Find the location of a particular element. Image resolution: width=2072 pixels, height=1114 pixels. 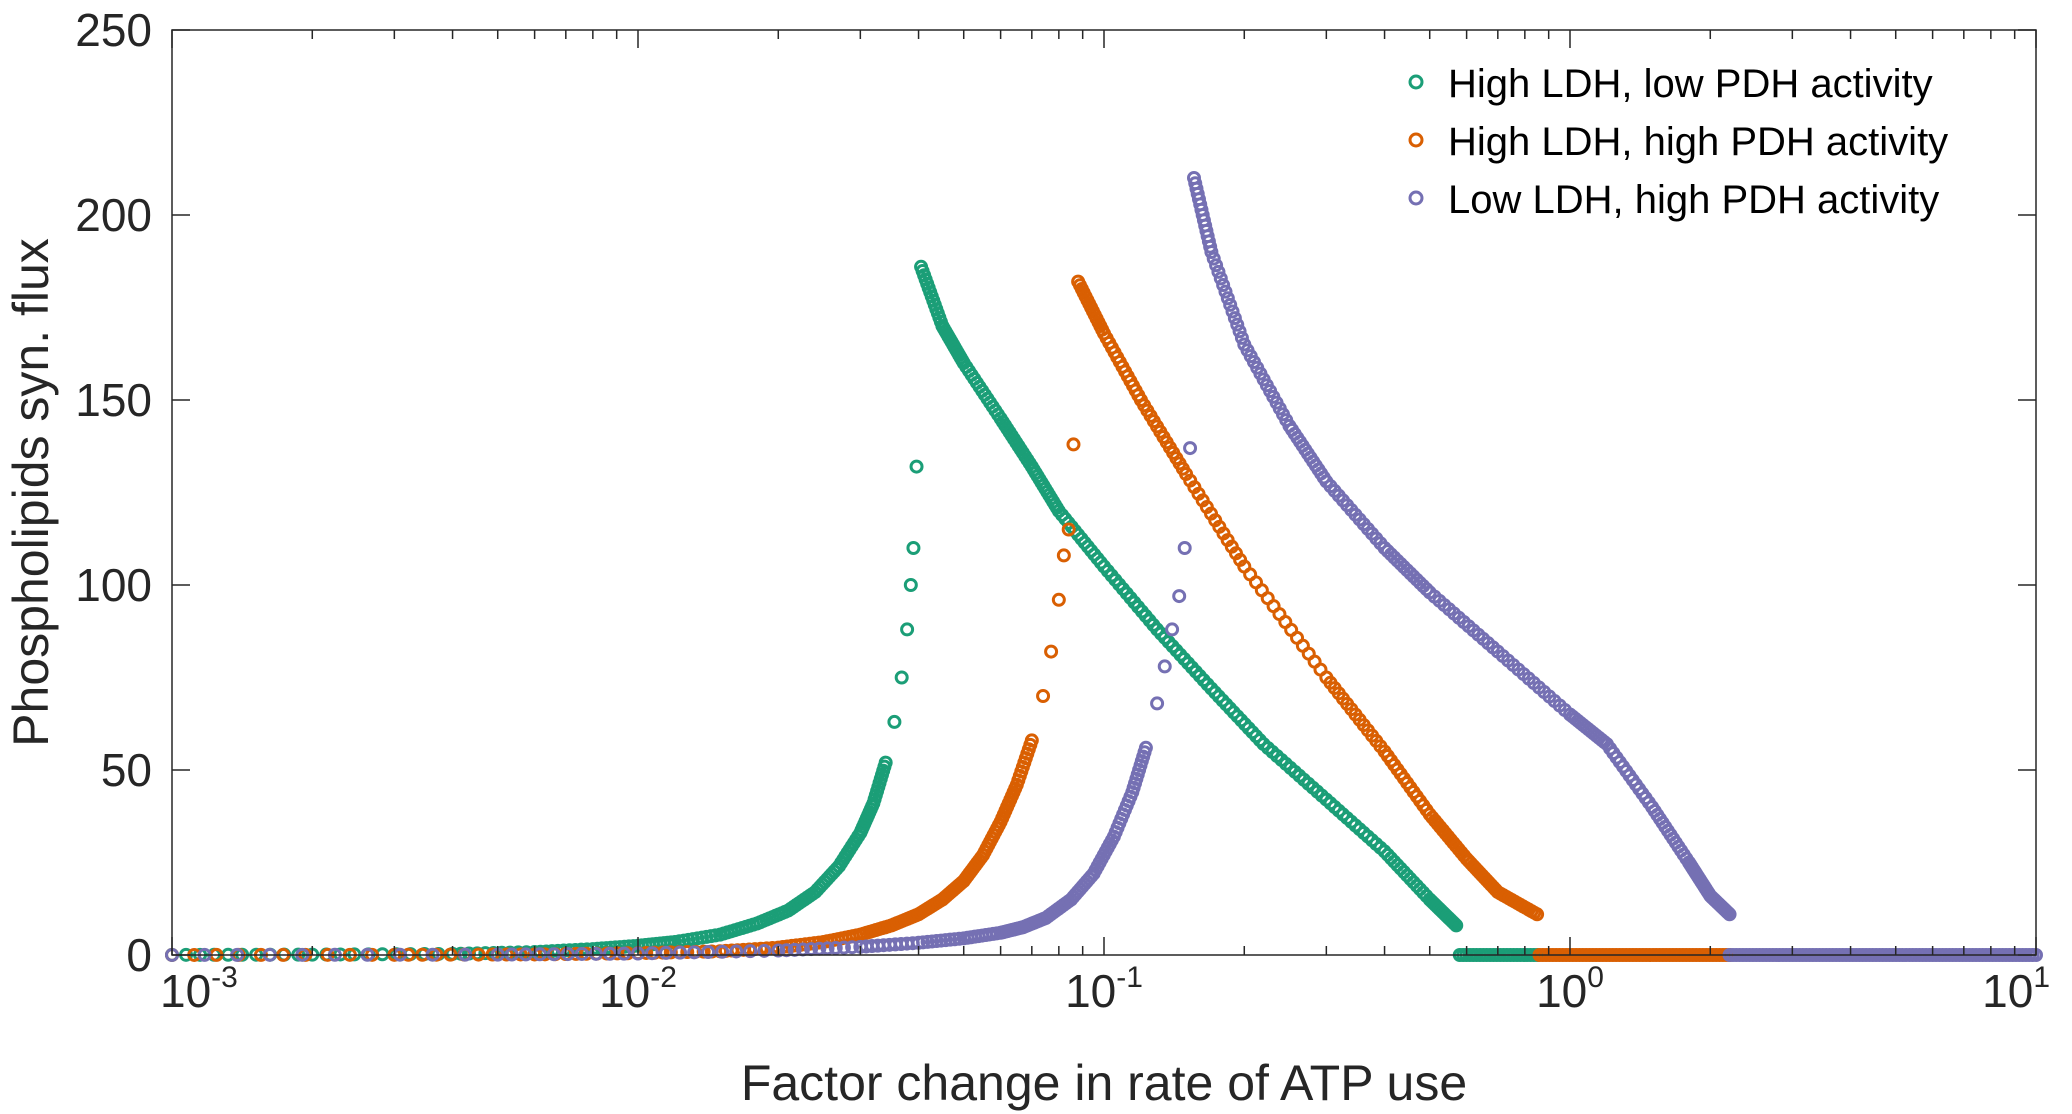

x-axis-label: Factor change in rate of ATP use is located at coordinates (1104, 1083).